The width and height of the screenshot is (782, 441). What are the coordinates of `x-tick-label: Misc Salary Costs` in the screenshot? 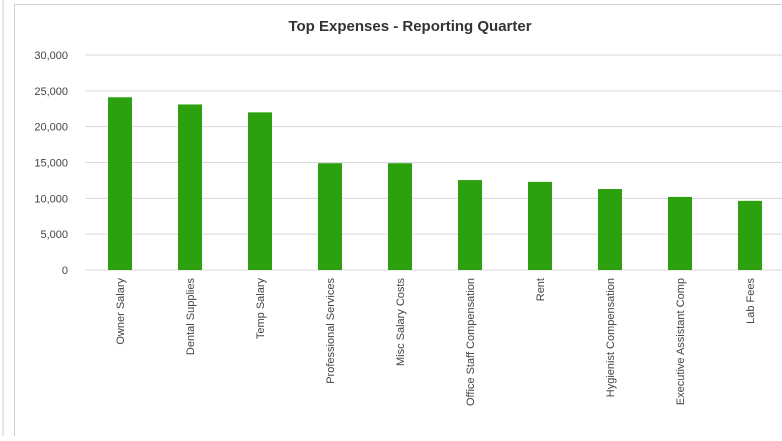 It's located at (401, 322).